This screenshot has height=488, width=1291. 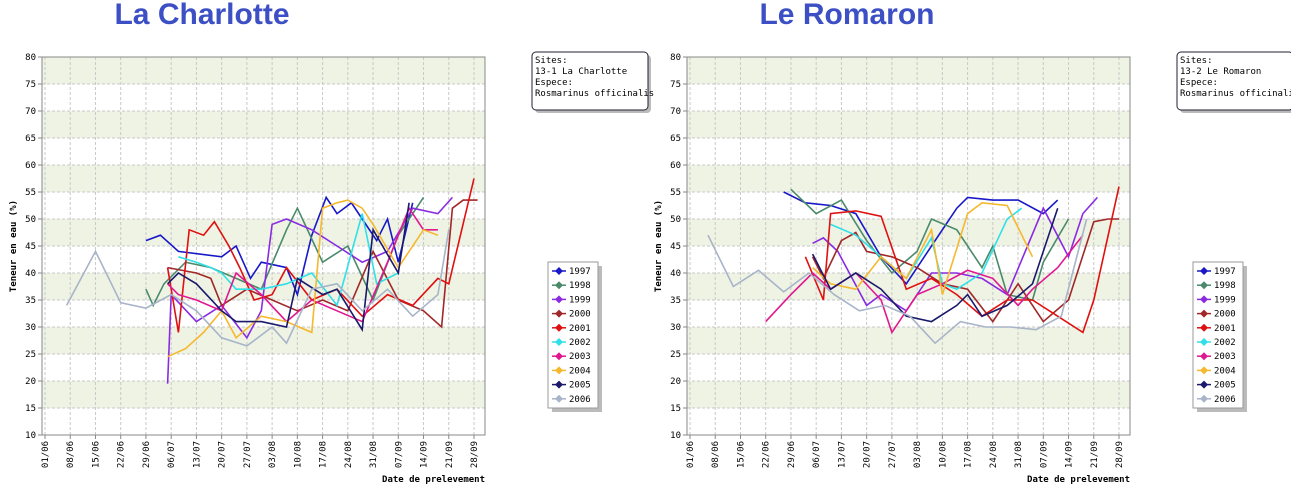 What do you see at coordinates (1196, 61) in the screenshot?
I see `info-text: Sites:` at bounding box center [1196, 61].